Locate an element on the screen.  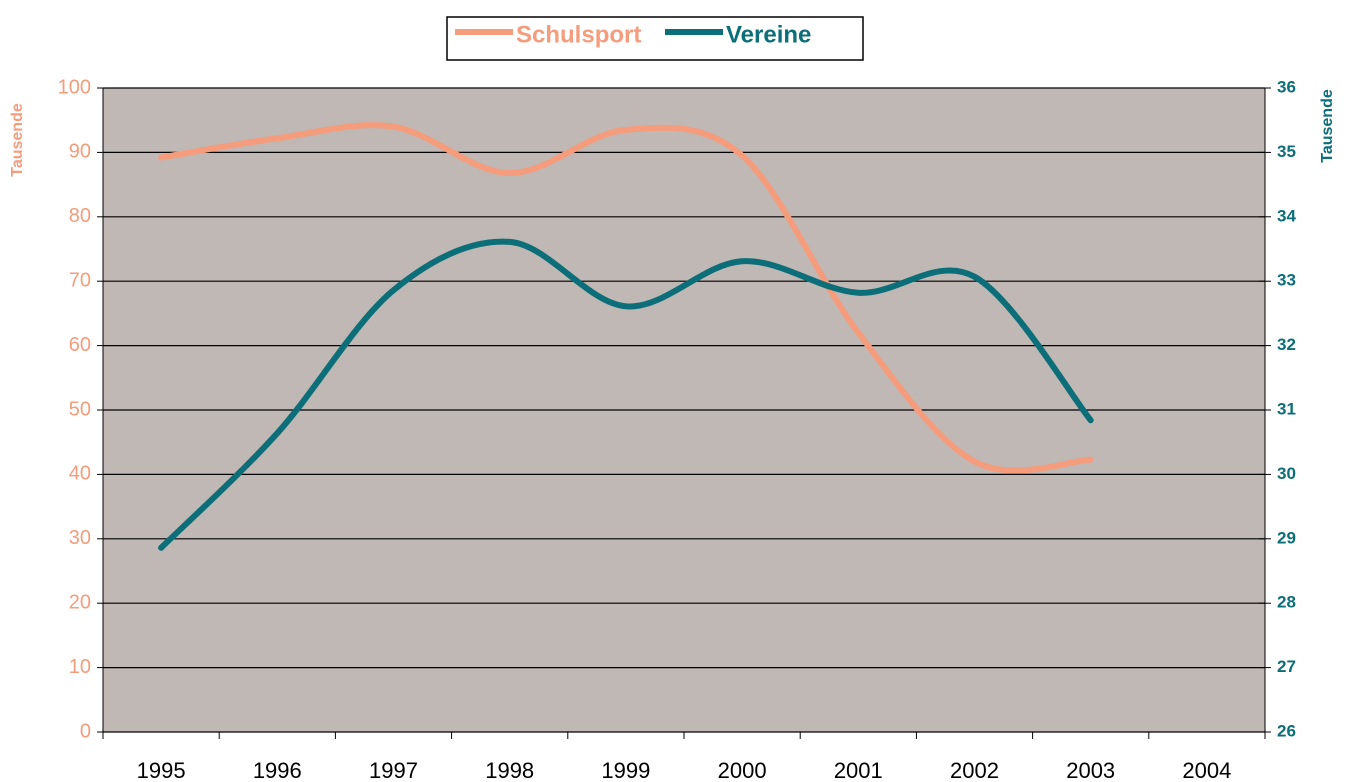
y2-tick-label: 28 is located at coordinates (1286, 602).